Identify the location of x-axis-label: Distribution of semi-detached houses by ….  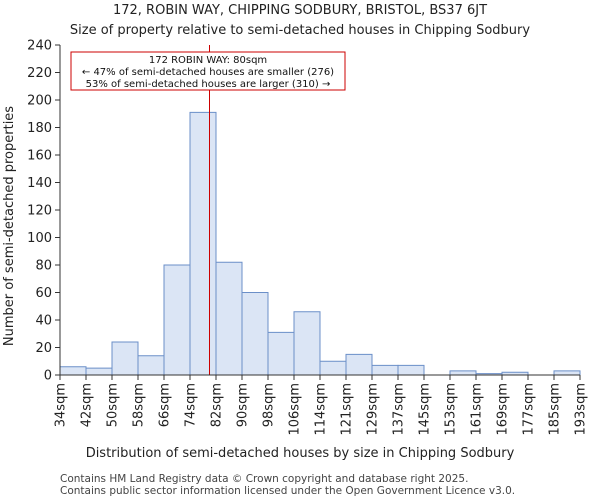
(300, 453).